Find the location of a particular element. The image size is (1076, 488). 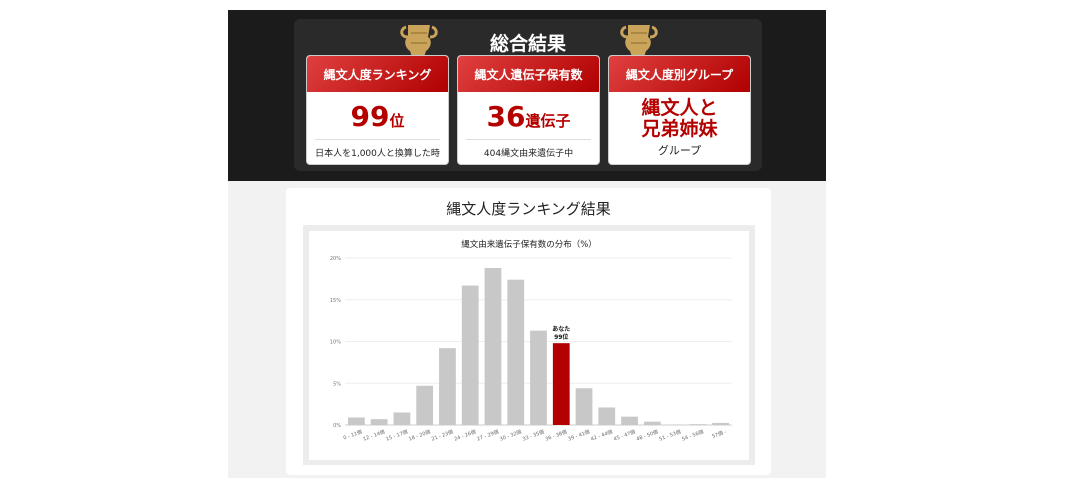

x-tick-label: 48 - 50個 is located at coordinates (647, 435).